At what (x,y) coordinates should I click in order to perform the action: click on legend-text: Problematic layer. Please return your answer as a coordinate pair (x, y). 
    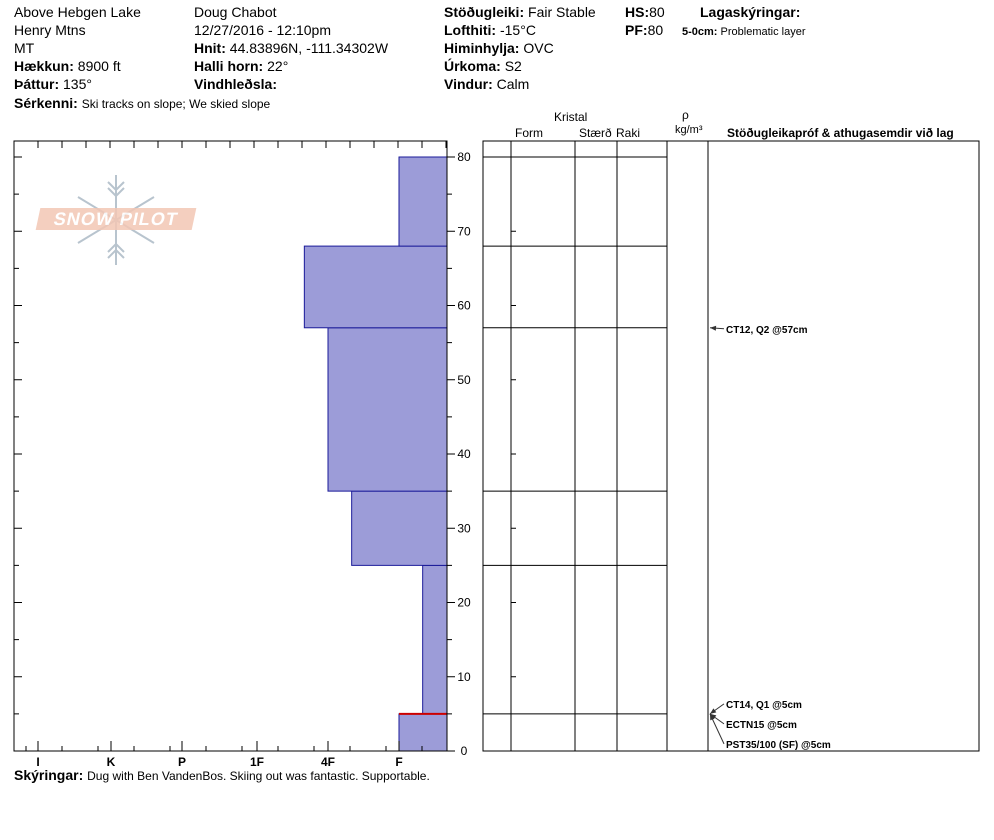
    Looking at the image, I should click on (763, 32).